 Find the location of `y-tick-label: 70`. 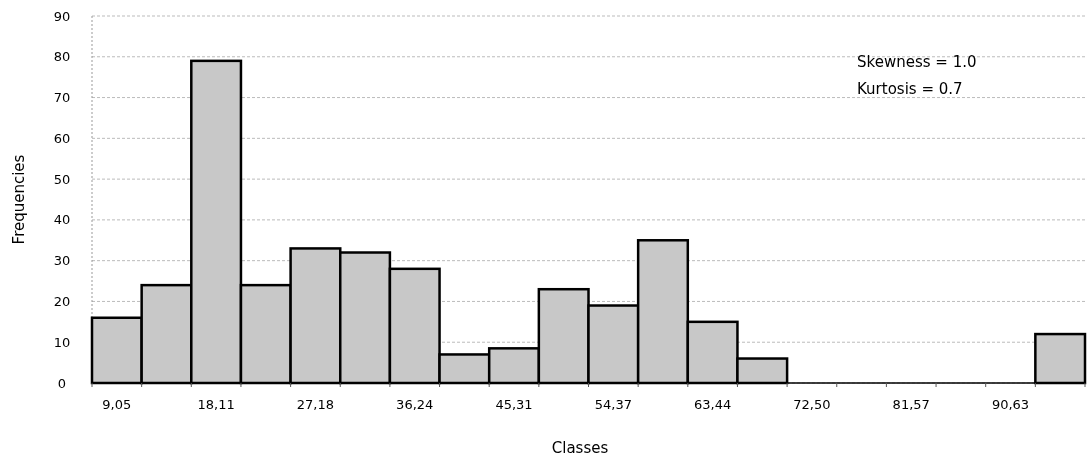

y-tick-label: 70 is located at coordinates (62, 98).